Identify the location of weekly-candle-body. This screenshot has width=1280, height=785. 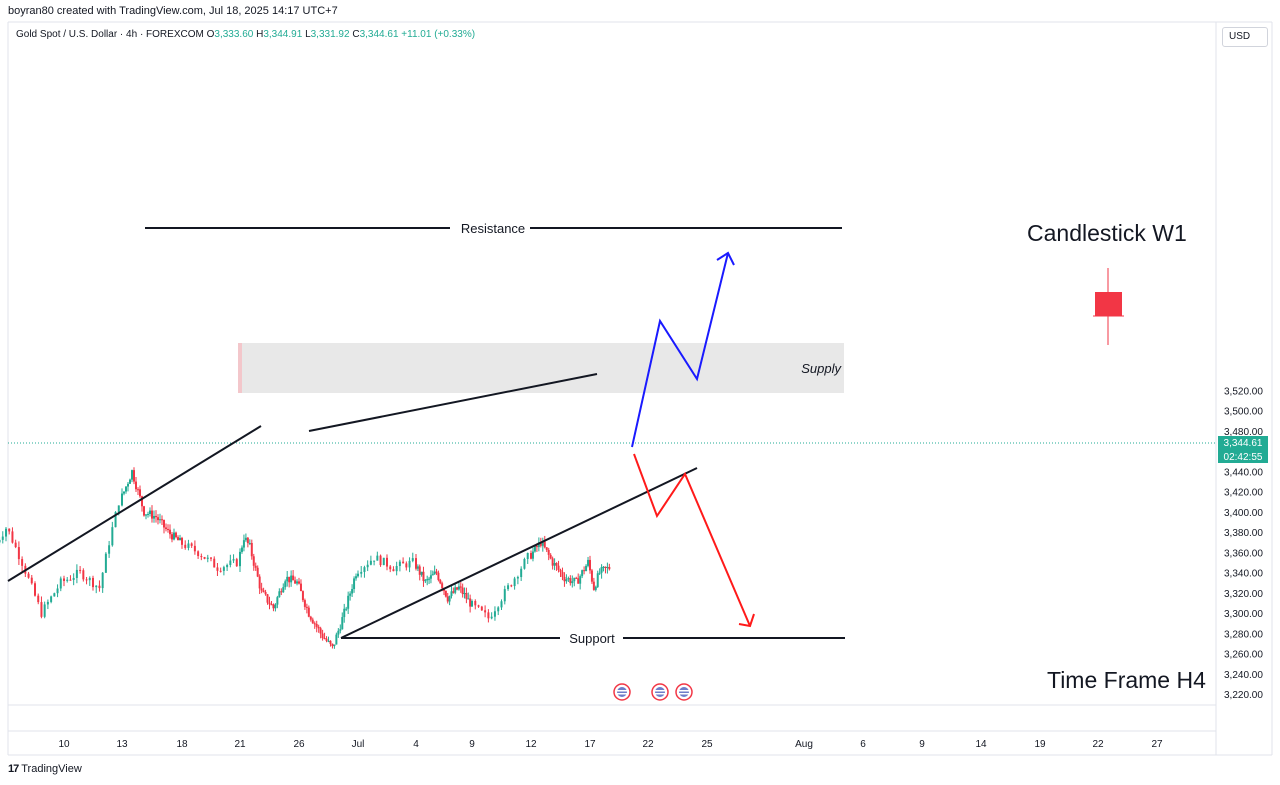
(1108, 304).